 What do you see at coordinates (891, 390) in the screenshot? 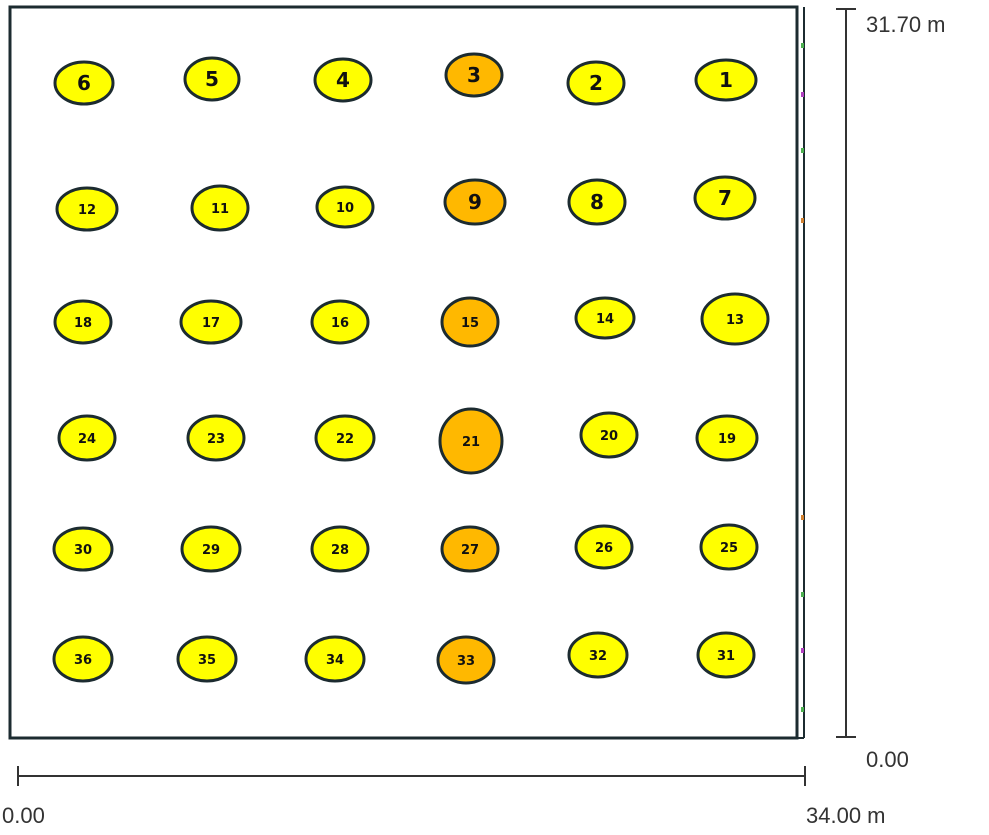
I see `right-dimension: 31.70 m 0.00` at bounding box center [891, 390].